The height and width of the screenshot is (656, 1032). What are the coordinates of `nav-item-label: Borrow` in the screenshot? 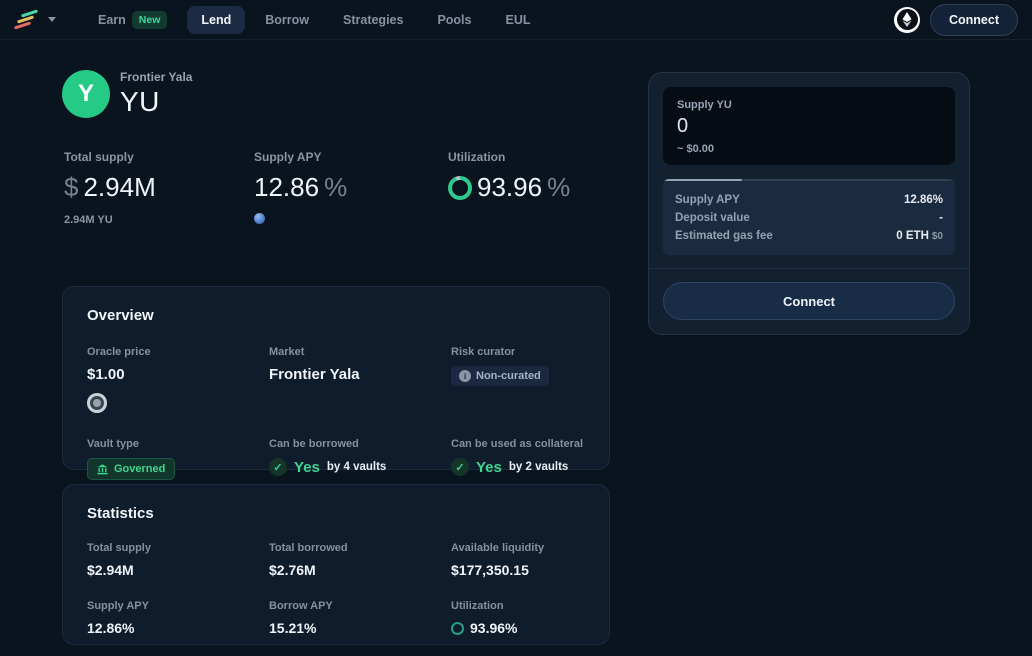 It's located at (287, 19).